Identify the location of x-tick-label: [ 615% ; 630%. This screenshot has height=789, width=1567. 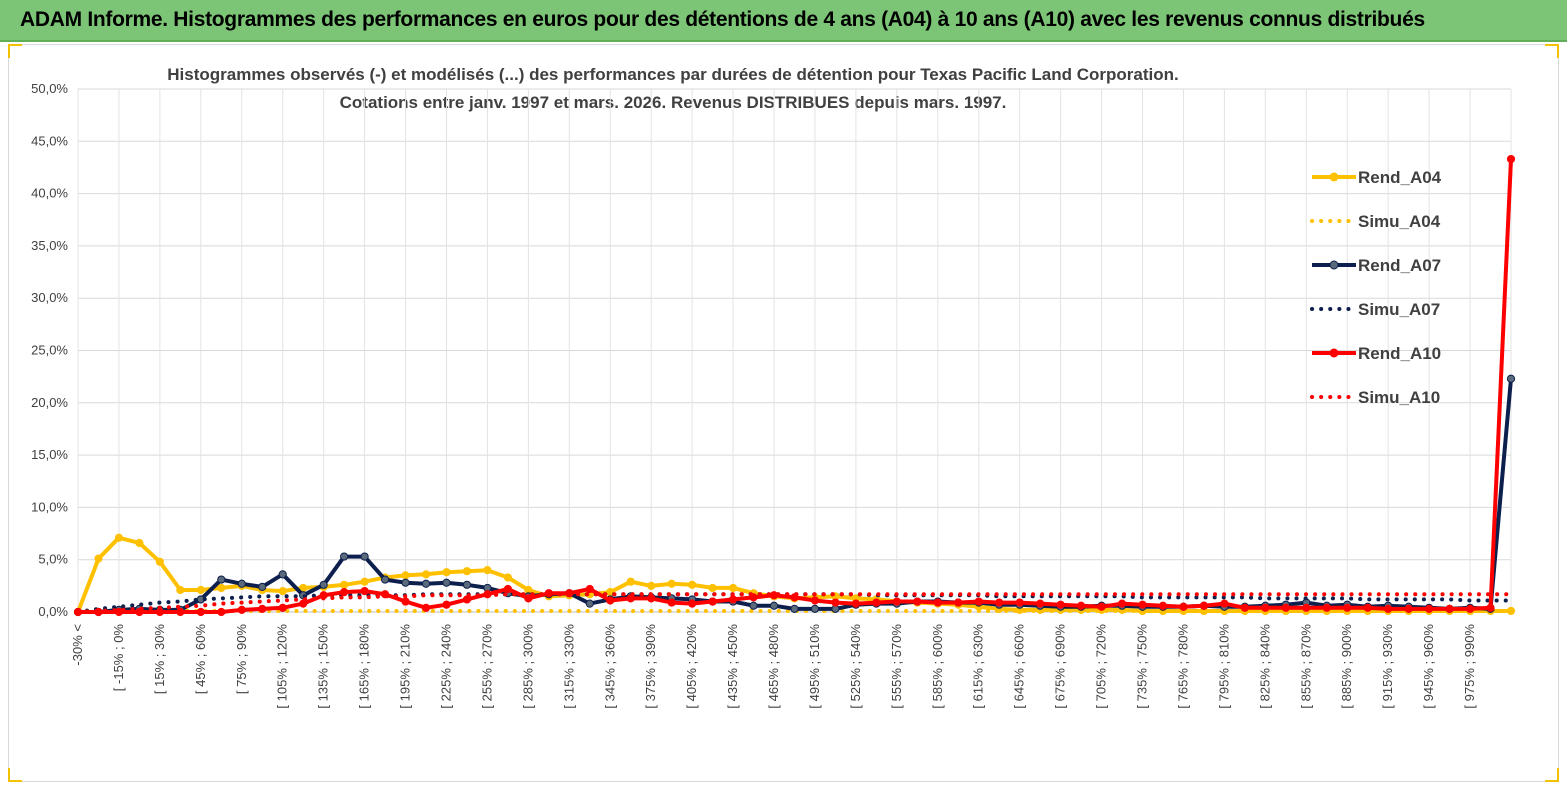
(978, 666).